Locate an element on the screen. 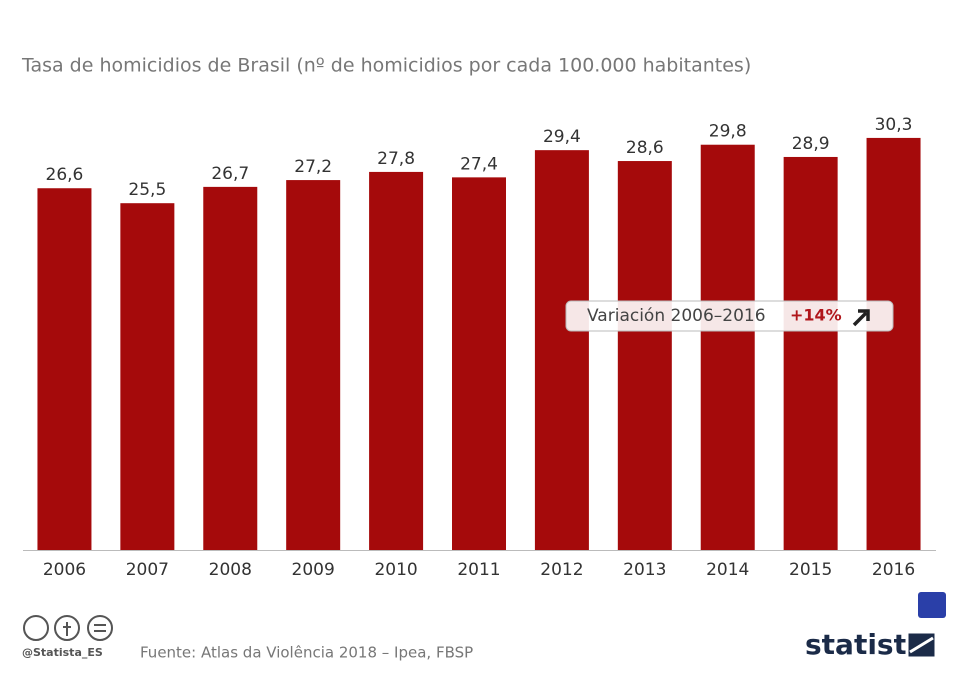 The image size is (960, 684). by-icon is located at coordinates (67, 628).